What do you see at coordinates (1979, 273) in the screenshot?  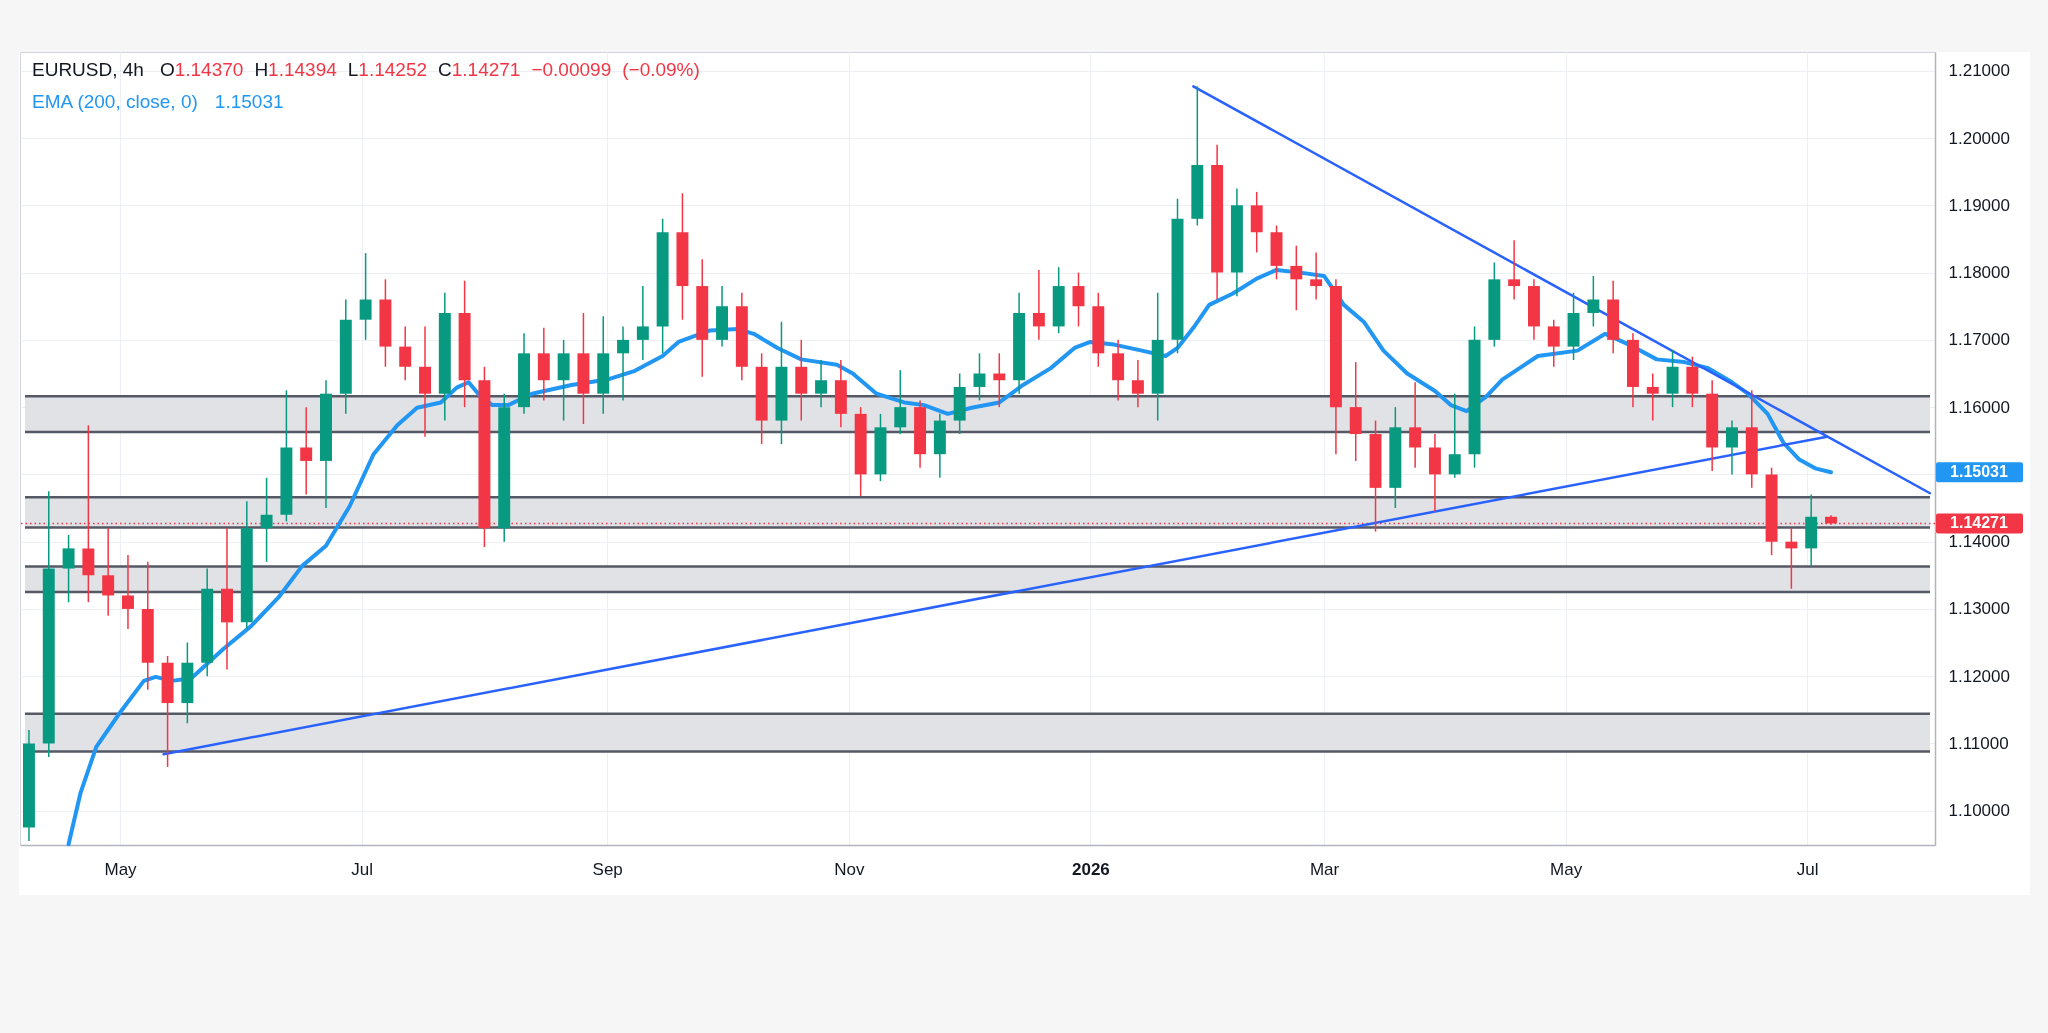 I see `y-tick-label: 1.18000` at bounding box center [1979, 273].